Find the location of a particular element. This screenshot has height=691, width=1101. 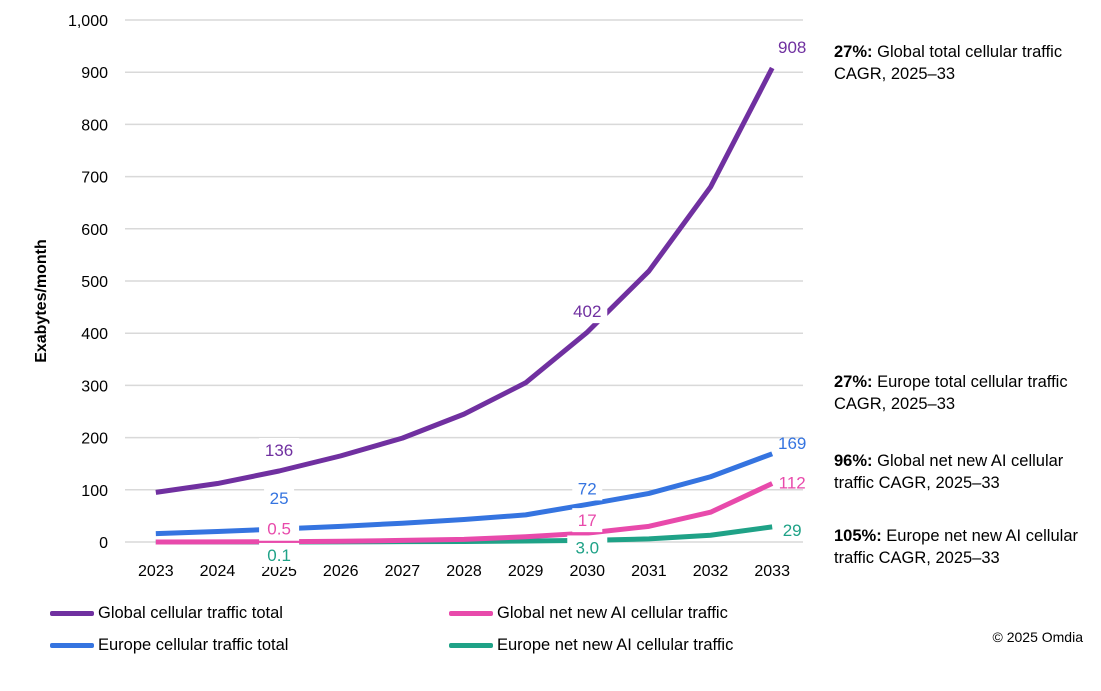

x-tick-label: 2024 is located at coordinates (218, 571).